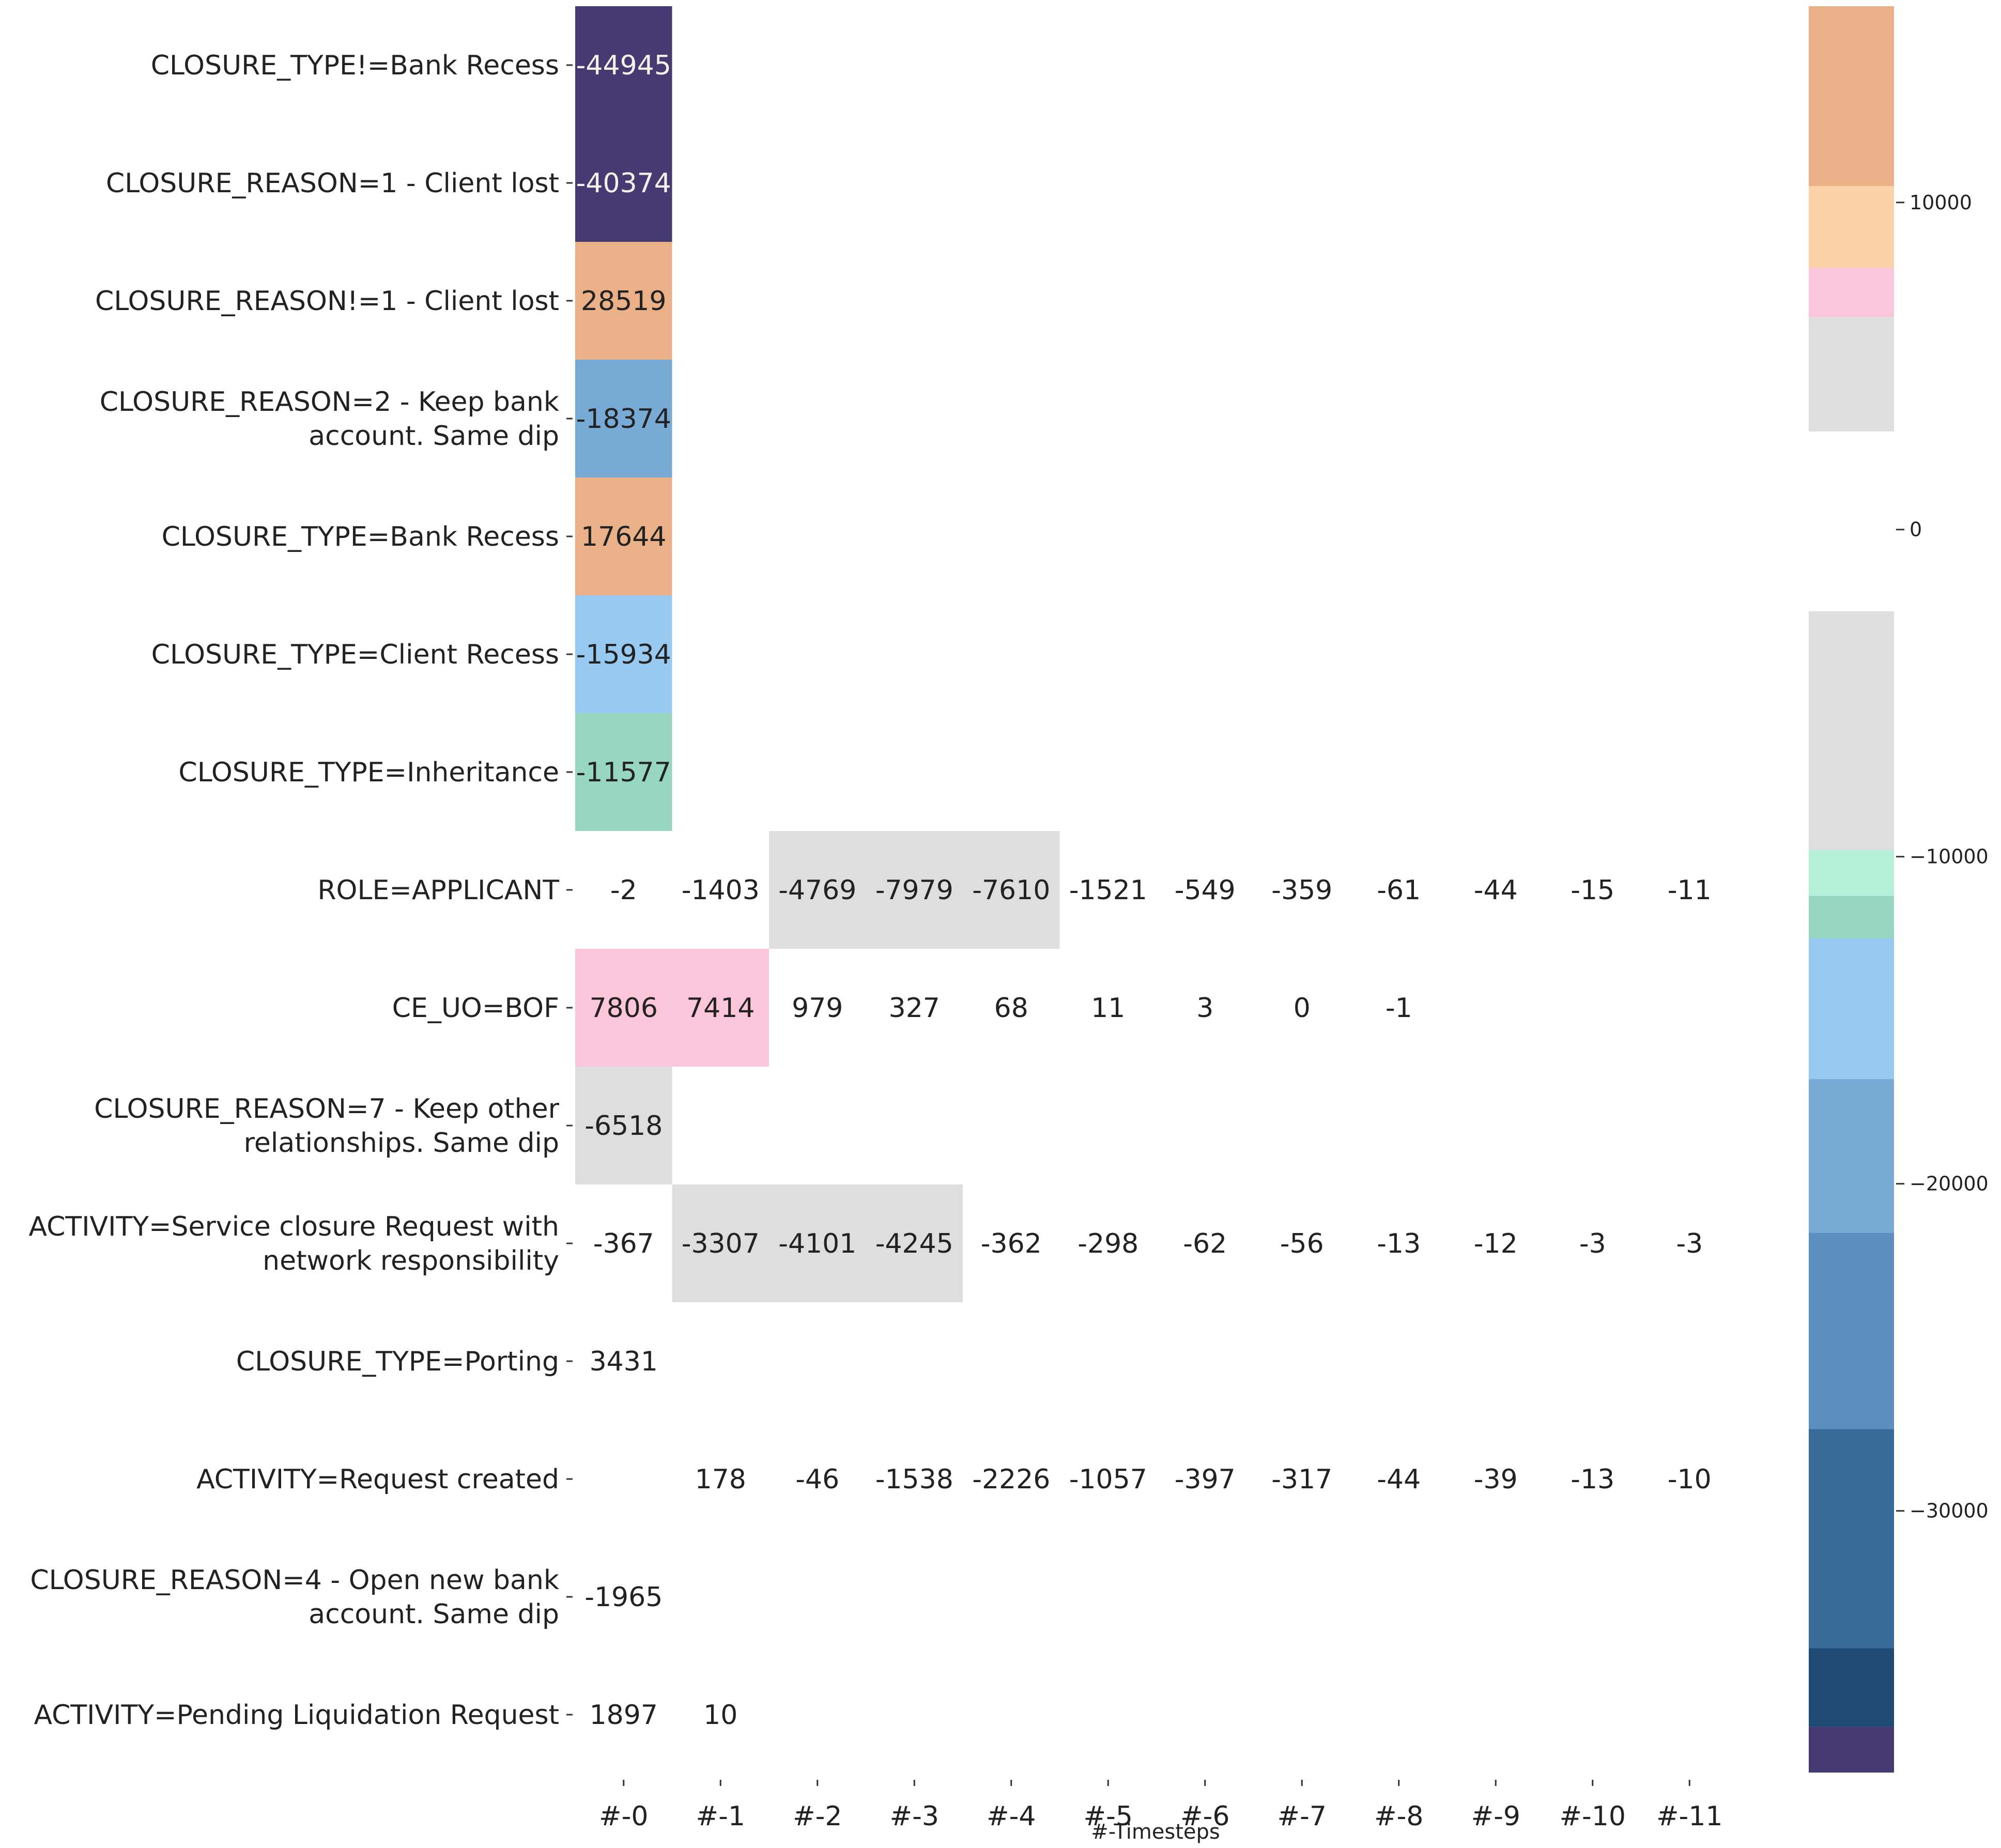 This screenshot has width=2001, height=1848. Describe the element at coordinates (1302, 1244) in the screenshot. I see `cell-value: -56` at that location.